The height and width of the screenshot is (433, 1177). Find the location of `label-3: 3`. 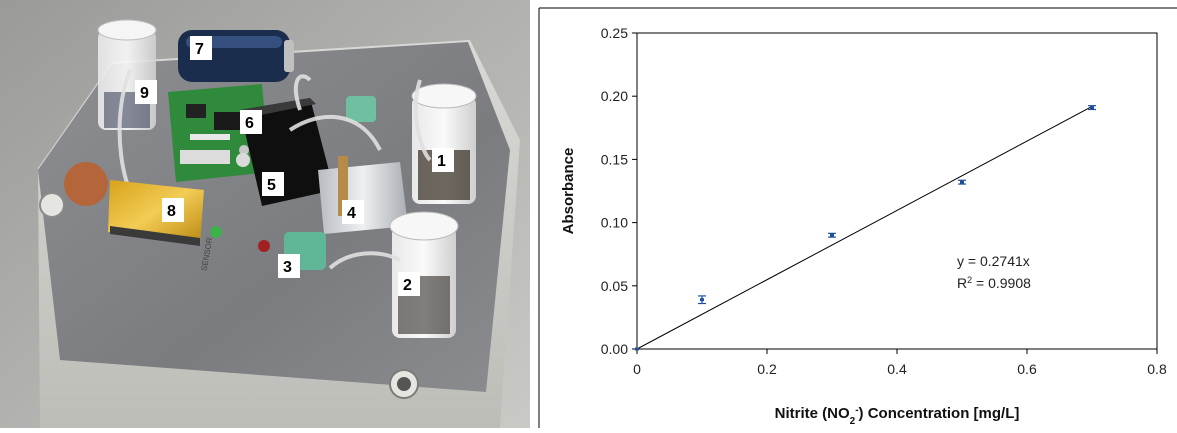

label-3: 3 is located at coordinates (289, 266).